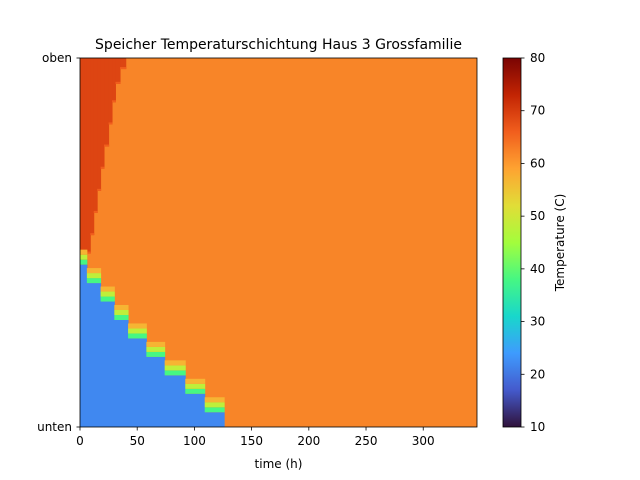 The height and width of the screenshot is (480, 640). Describe the element at coordinates (512, 242) in the screenshot. I see `colorbar-bar` at that location.